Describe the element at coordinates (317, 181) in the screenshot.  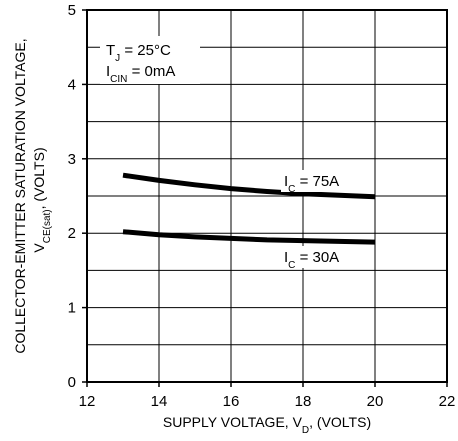
I see `series-label-value: = 75A` at that location.